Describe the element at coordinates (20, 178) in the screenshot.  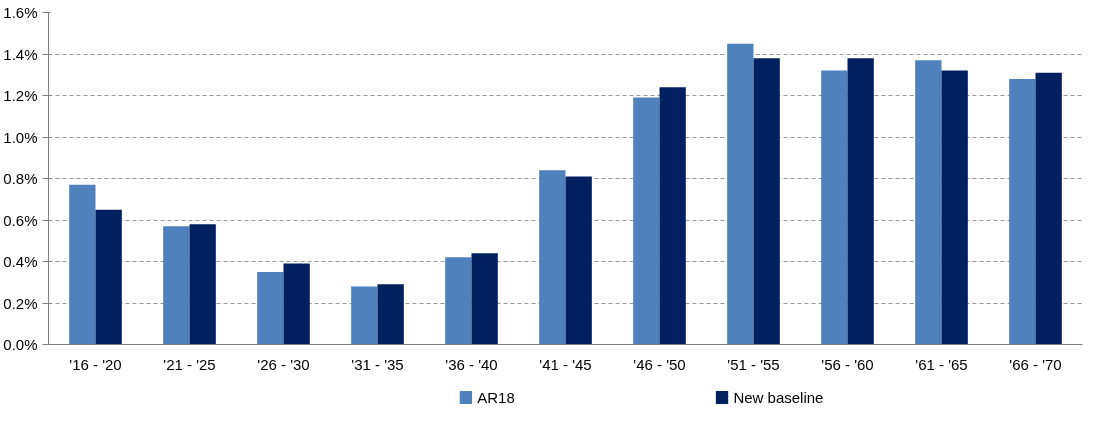
I see `y-tick-label: 0.8%` at that location.